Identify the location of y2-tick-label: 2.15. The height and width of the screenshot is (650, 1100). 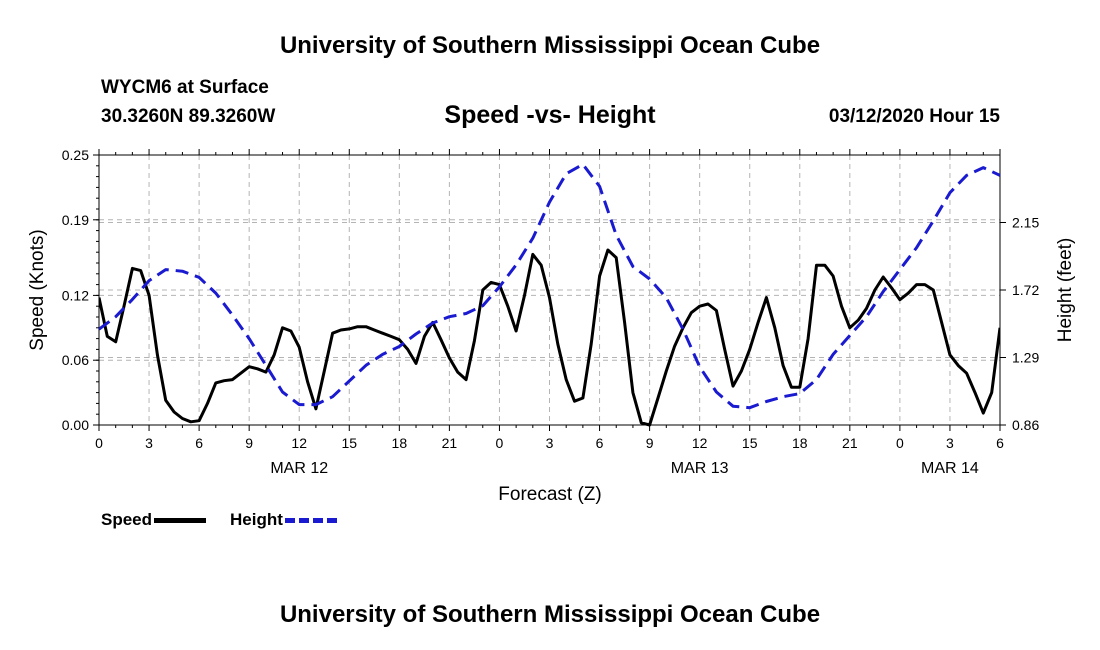
(1025, 223).